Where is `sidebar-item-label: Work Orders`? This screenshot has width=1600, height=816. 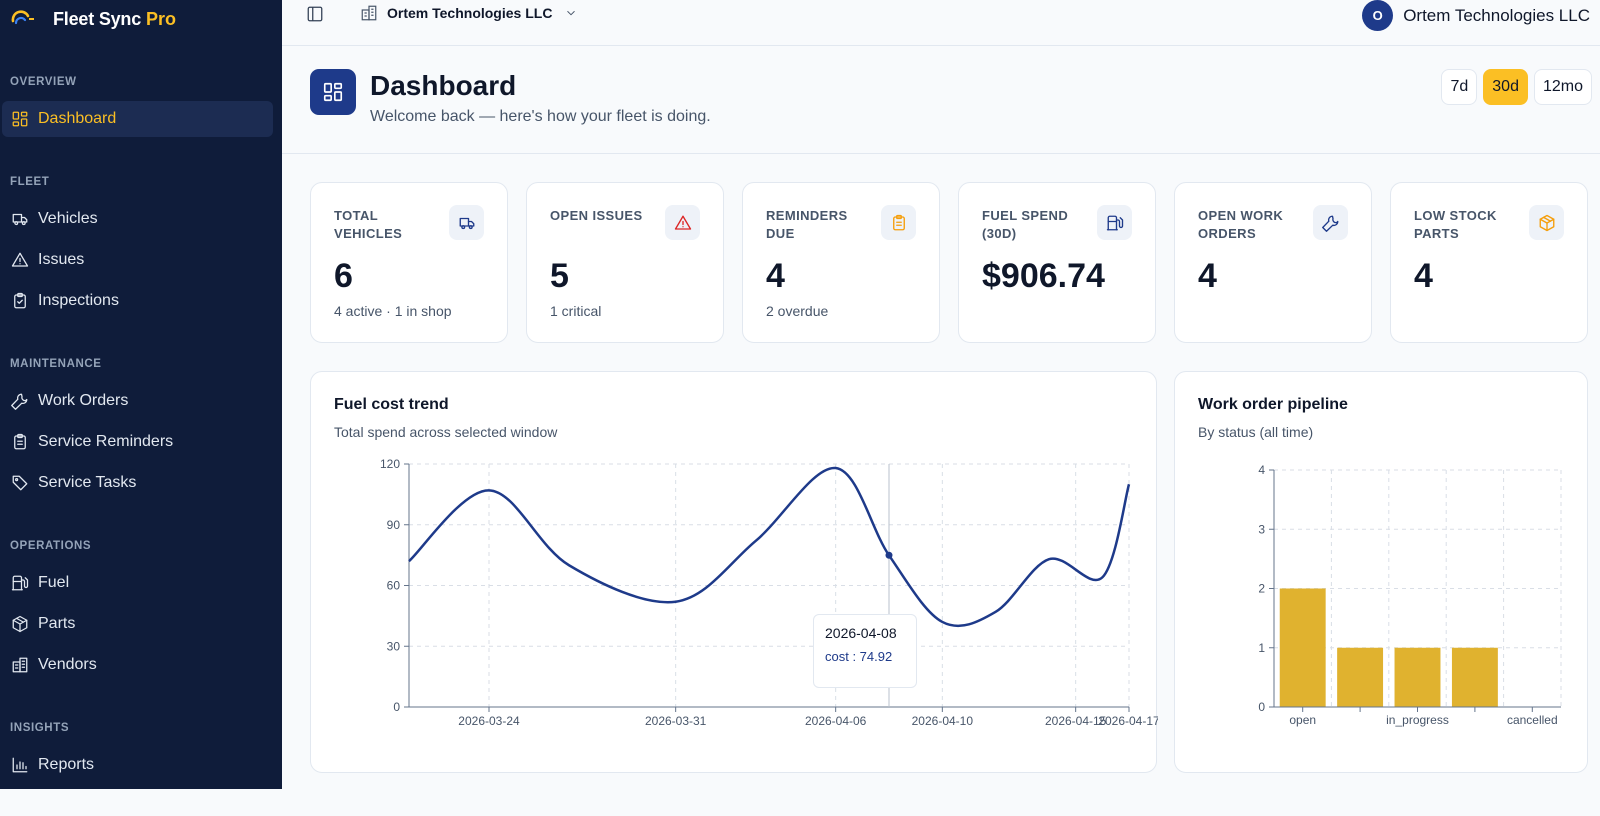 sidebar-item-label: Work Orders is located at coordinates (83, 400).